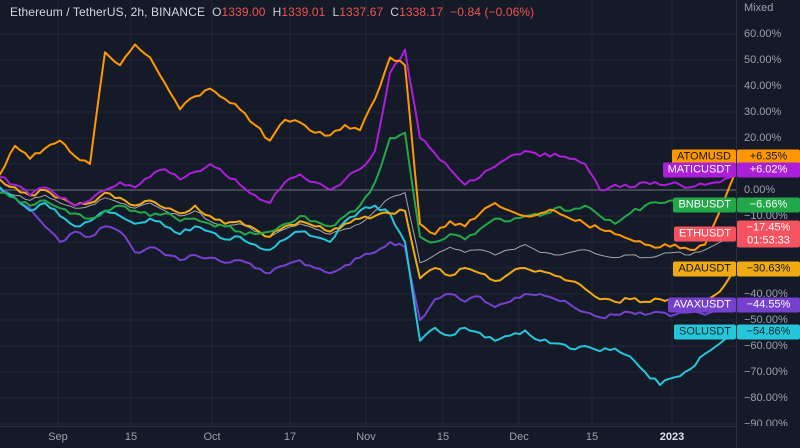 The width and height of the screenshot is (800, 448). What do you see at coordinates (243, 12) in the screenshot?
I see `open-value: 1339.00` at bounding box center [243, 12].